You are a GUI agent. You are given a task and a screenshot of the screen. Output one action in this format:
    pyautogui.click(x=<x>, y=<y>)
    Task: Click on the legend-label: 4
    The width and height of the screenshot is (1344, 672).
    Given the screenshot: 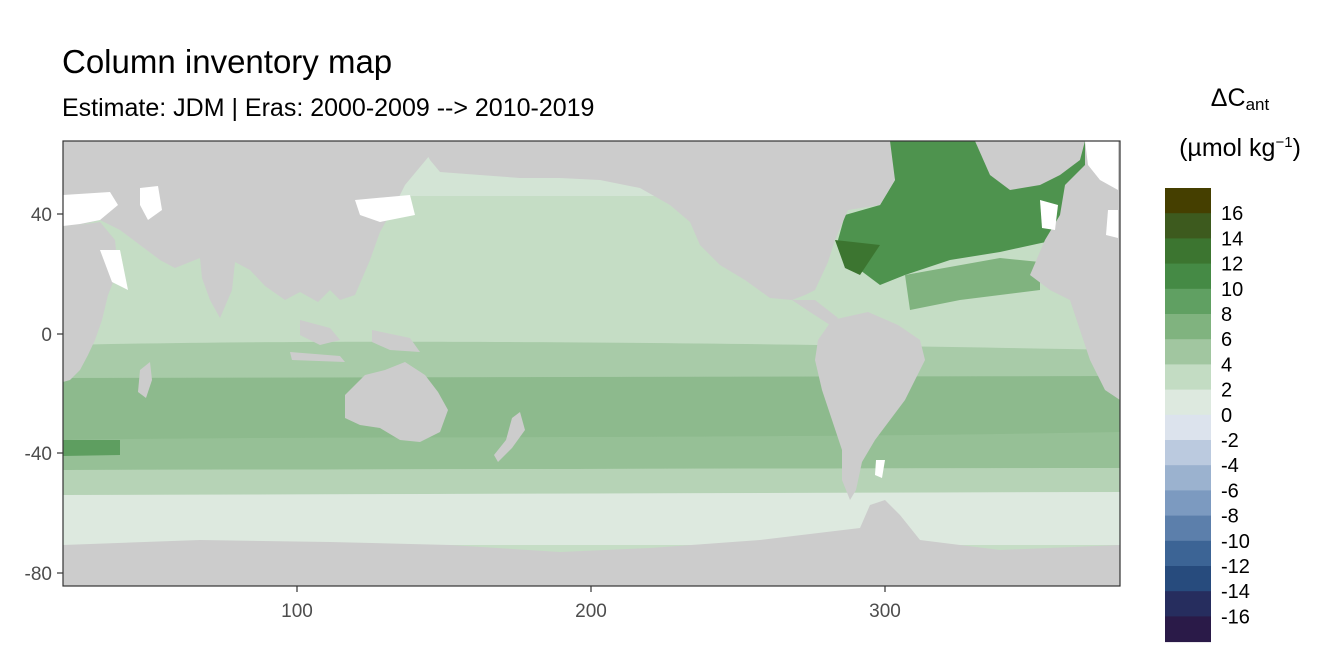 What is the action you would take?
    pyautogui.click(x=1226, y=365)
    